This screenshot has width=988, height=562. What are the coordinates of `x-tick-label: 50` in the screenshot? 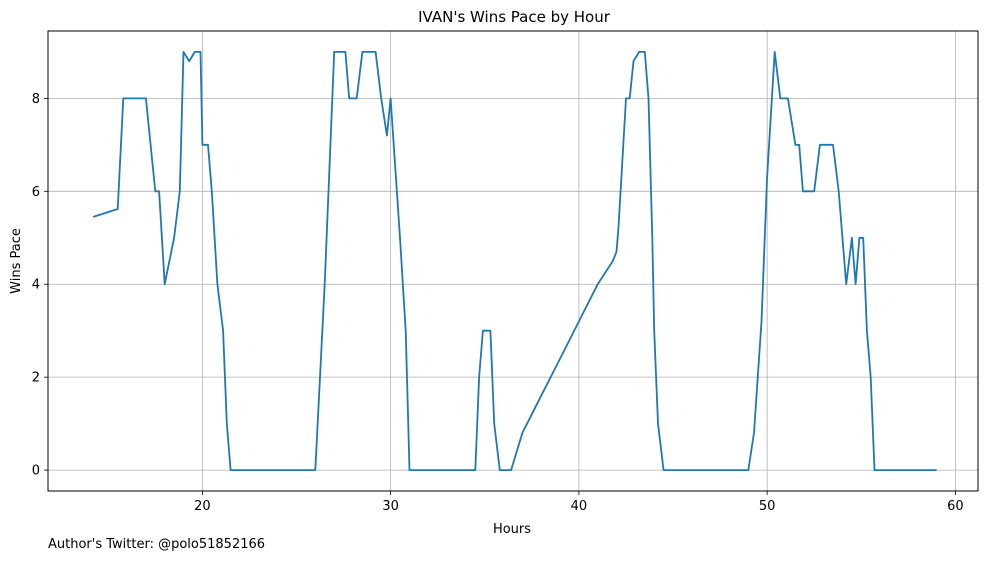 It's located at (767, 506).